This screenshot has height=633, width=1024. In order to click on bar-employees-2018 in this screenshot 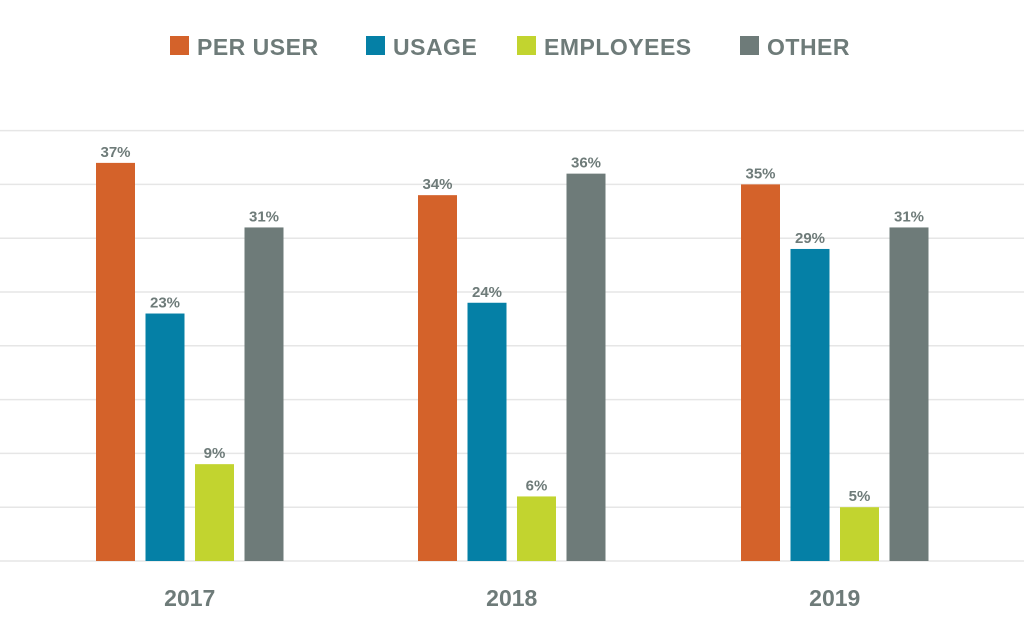, I will do `click(536, 528)`.